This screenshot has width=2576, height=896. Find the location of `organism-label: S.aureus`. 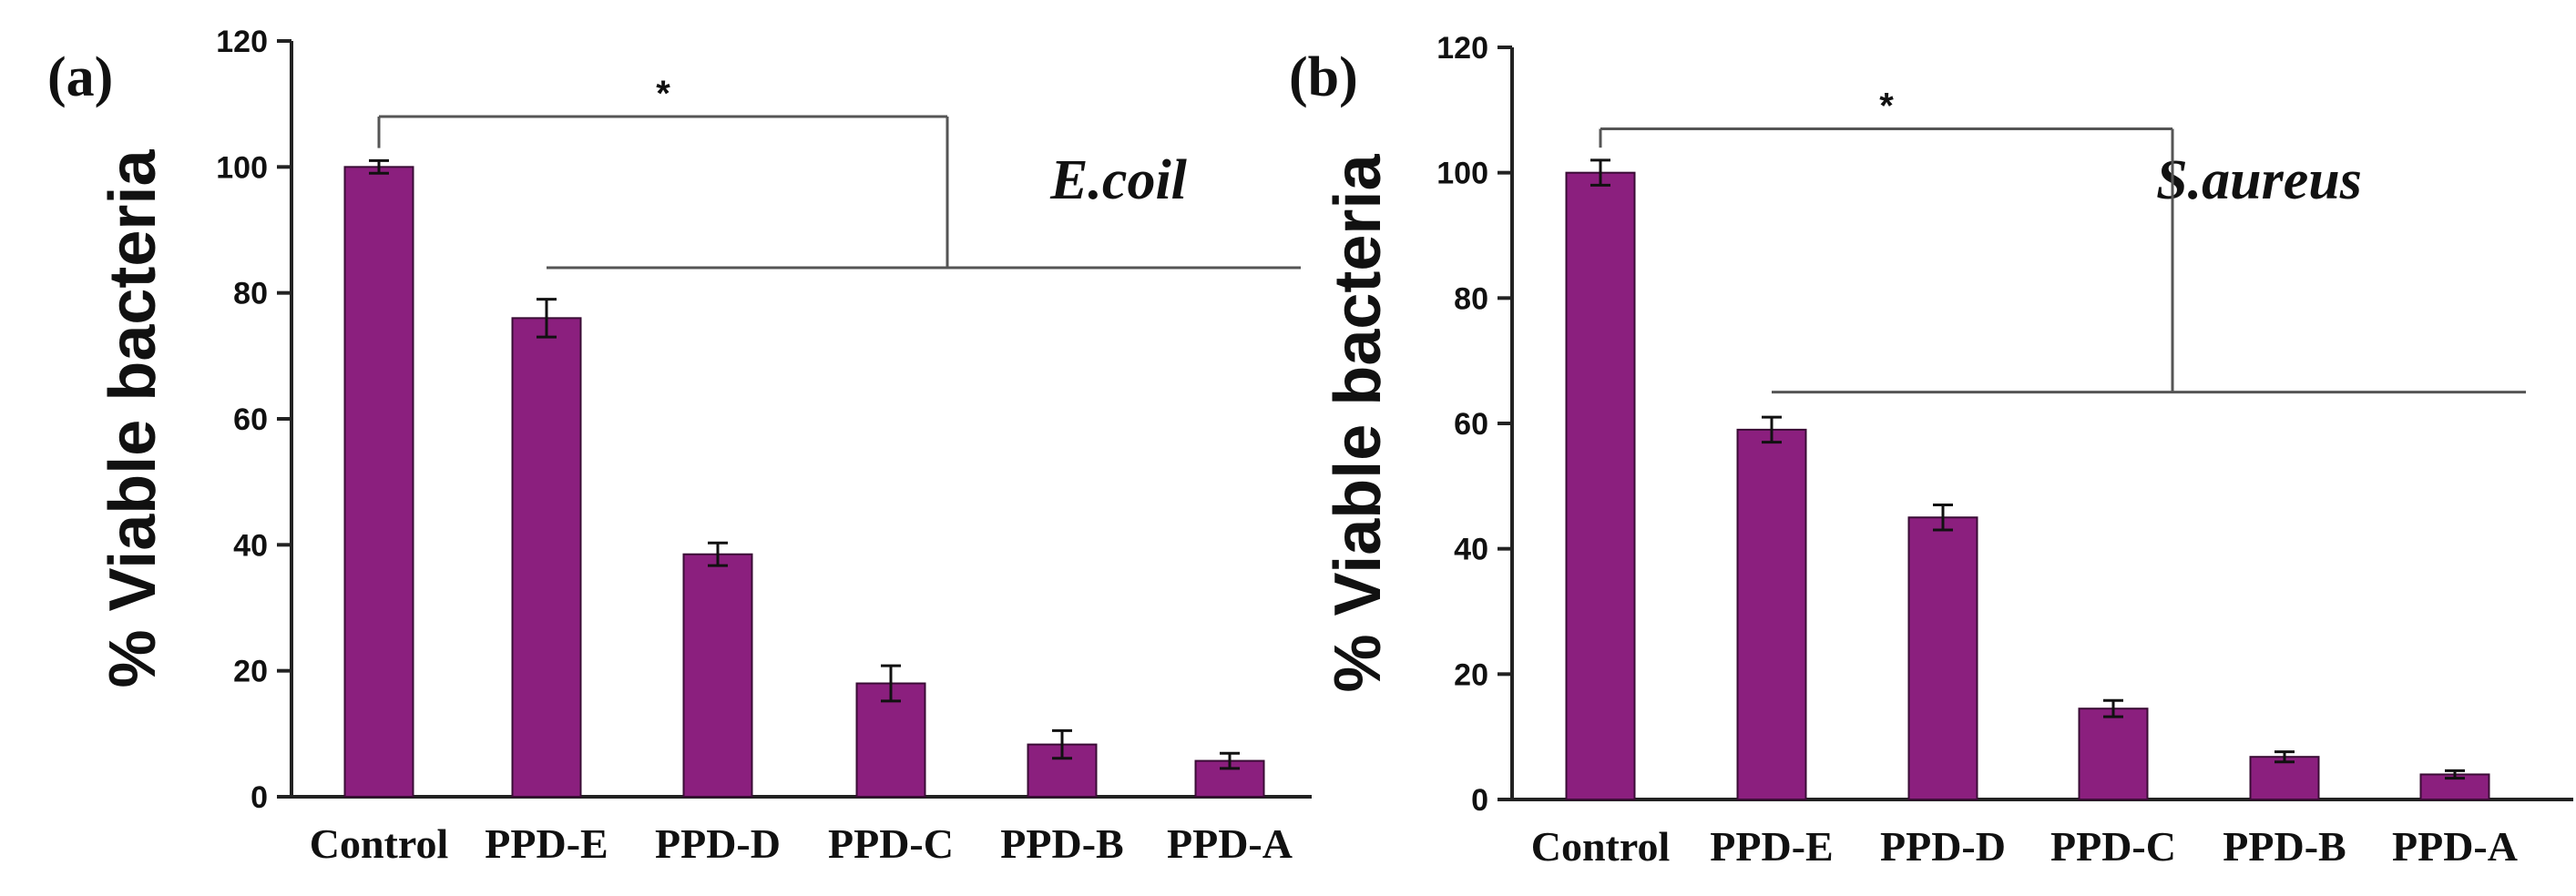

organism-label: S.aureus is located at coordinates (2259, 180).